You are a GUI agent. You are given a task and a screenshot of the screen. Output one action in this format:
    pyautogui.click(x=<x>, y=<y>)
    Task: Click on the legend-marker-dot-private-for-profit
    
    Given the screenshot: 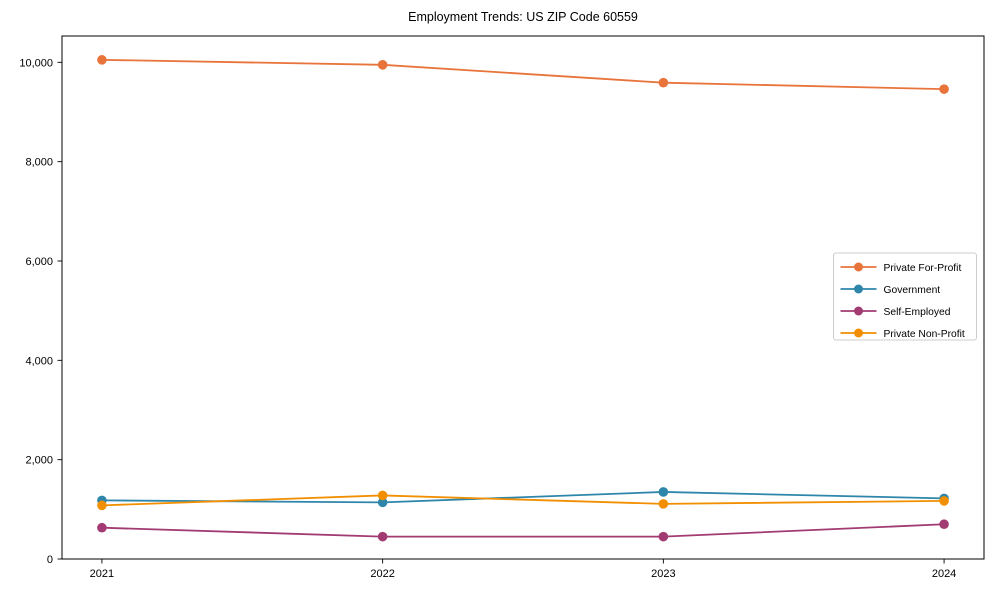 What is the action you would take?
    pyautogui.click(x=858, y=267)
    